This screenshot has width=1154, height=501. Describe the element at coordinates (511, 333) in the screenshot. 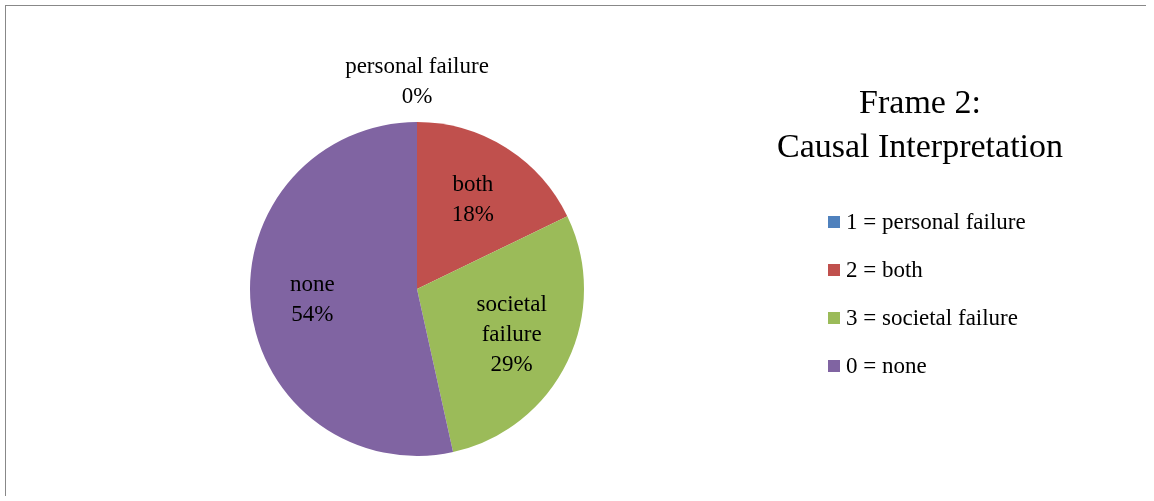

I see `data-label: societal failure 29%` at that location.